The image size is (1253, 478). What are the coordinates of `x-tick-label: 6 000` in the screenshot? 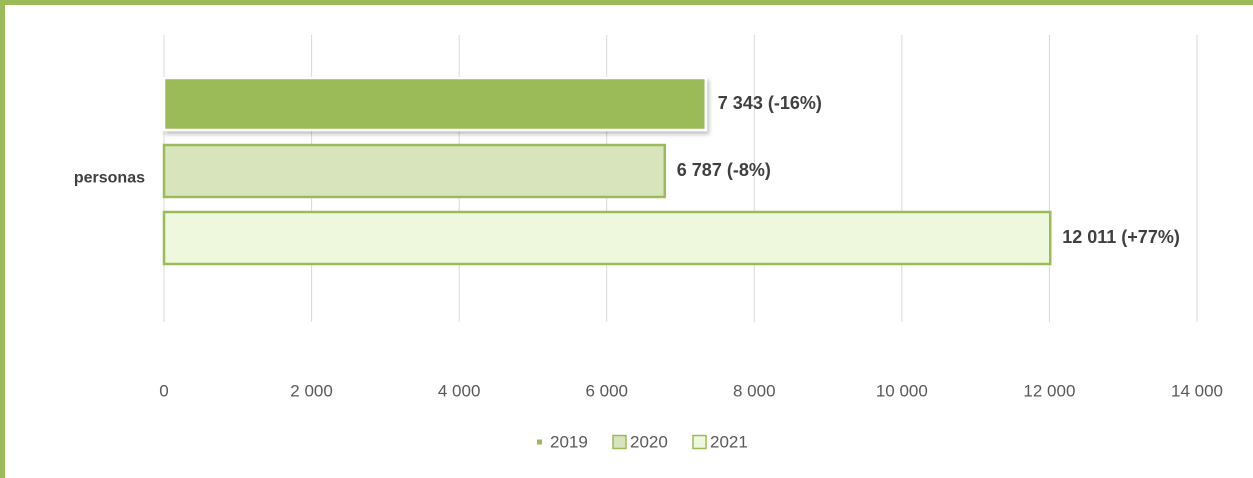 It's located at (606, 390).